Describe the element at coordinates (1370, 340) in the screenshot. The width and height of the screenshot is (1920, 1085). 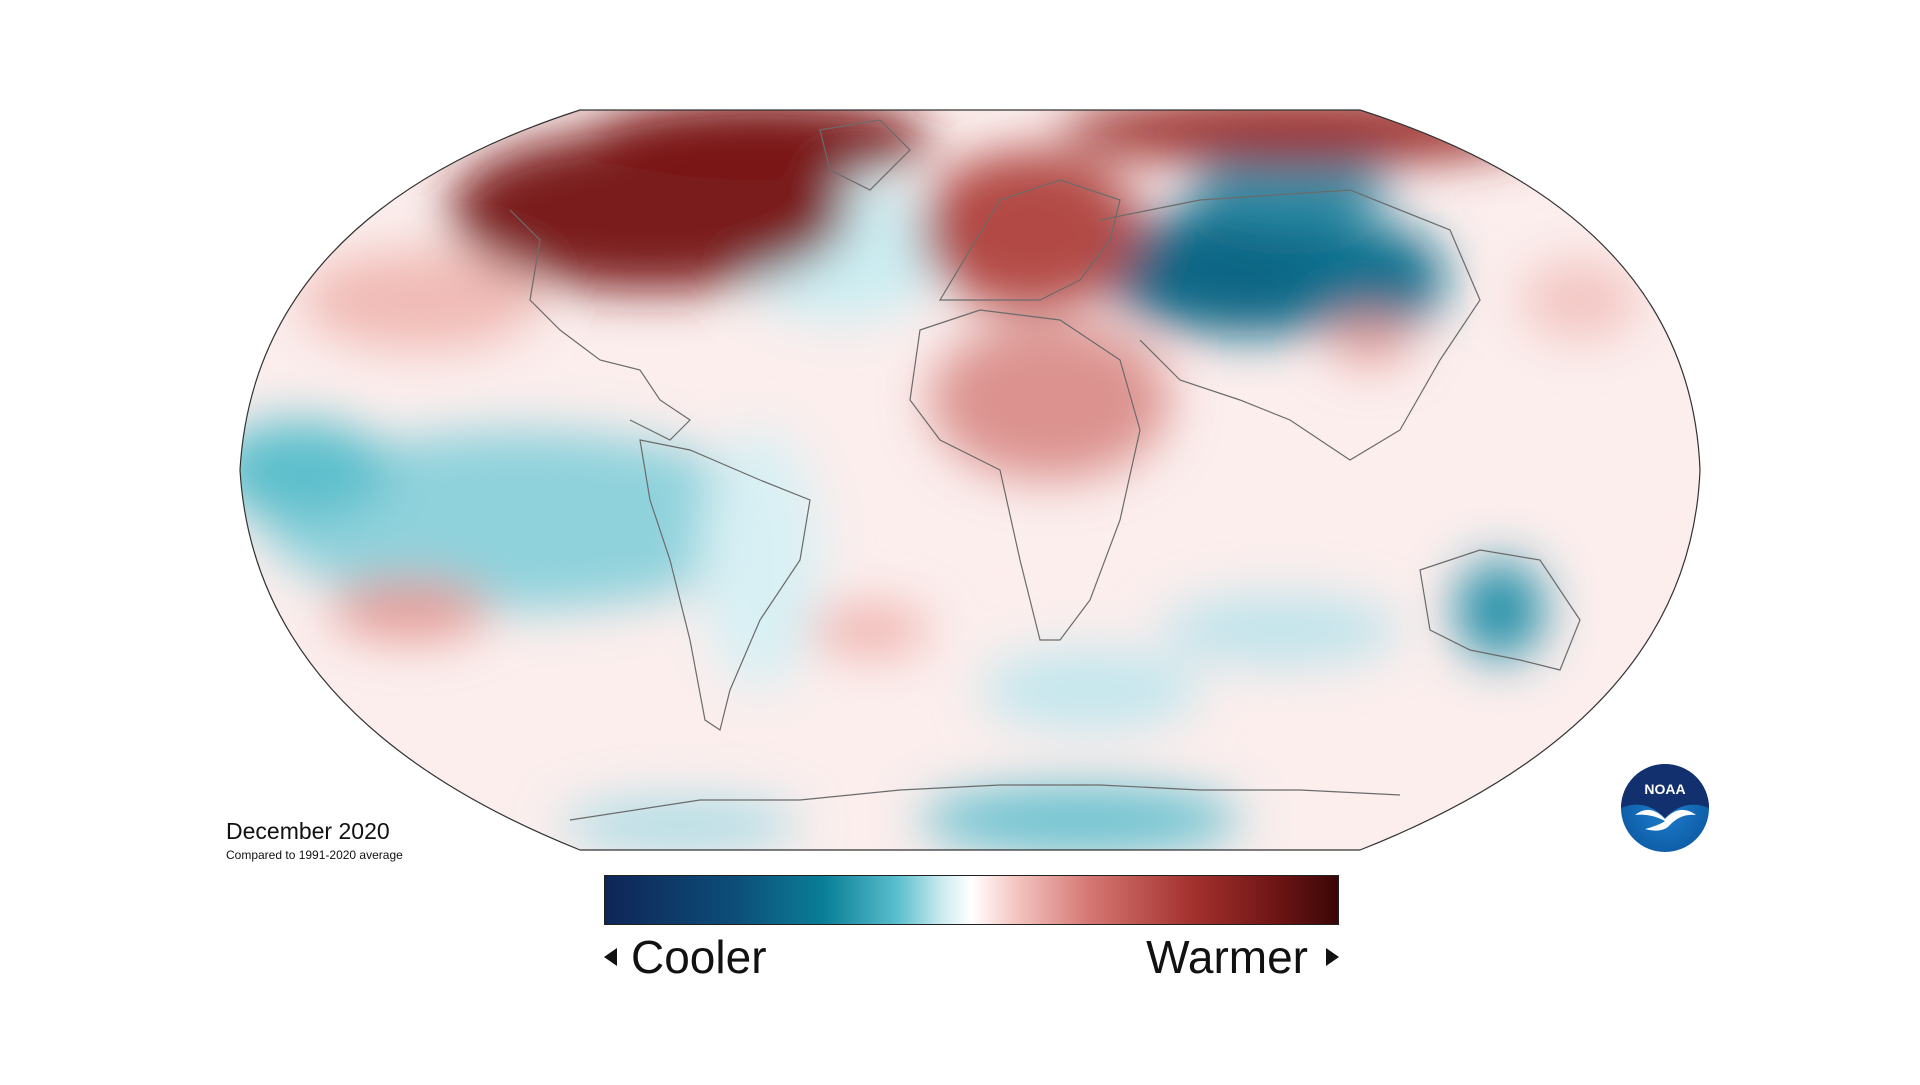
I see `china-warm` at that location.